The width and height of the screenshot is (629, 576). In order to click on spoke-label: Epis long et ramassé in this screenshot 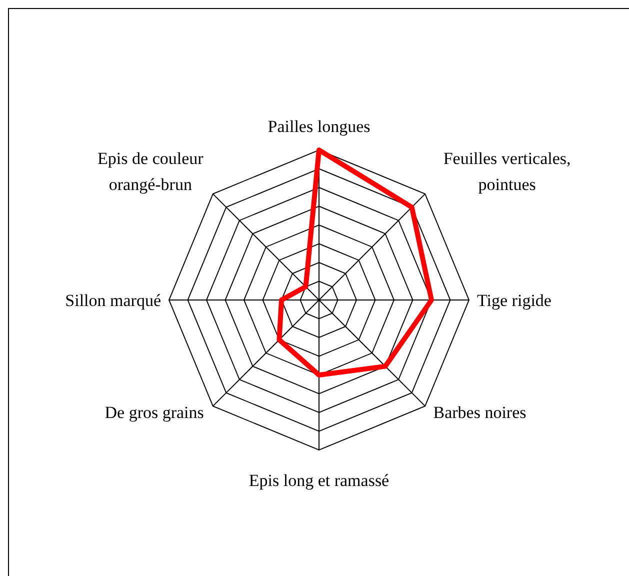, I will do `click(319, 480)`.